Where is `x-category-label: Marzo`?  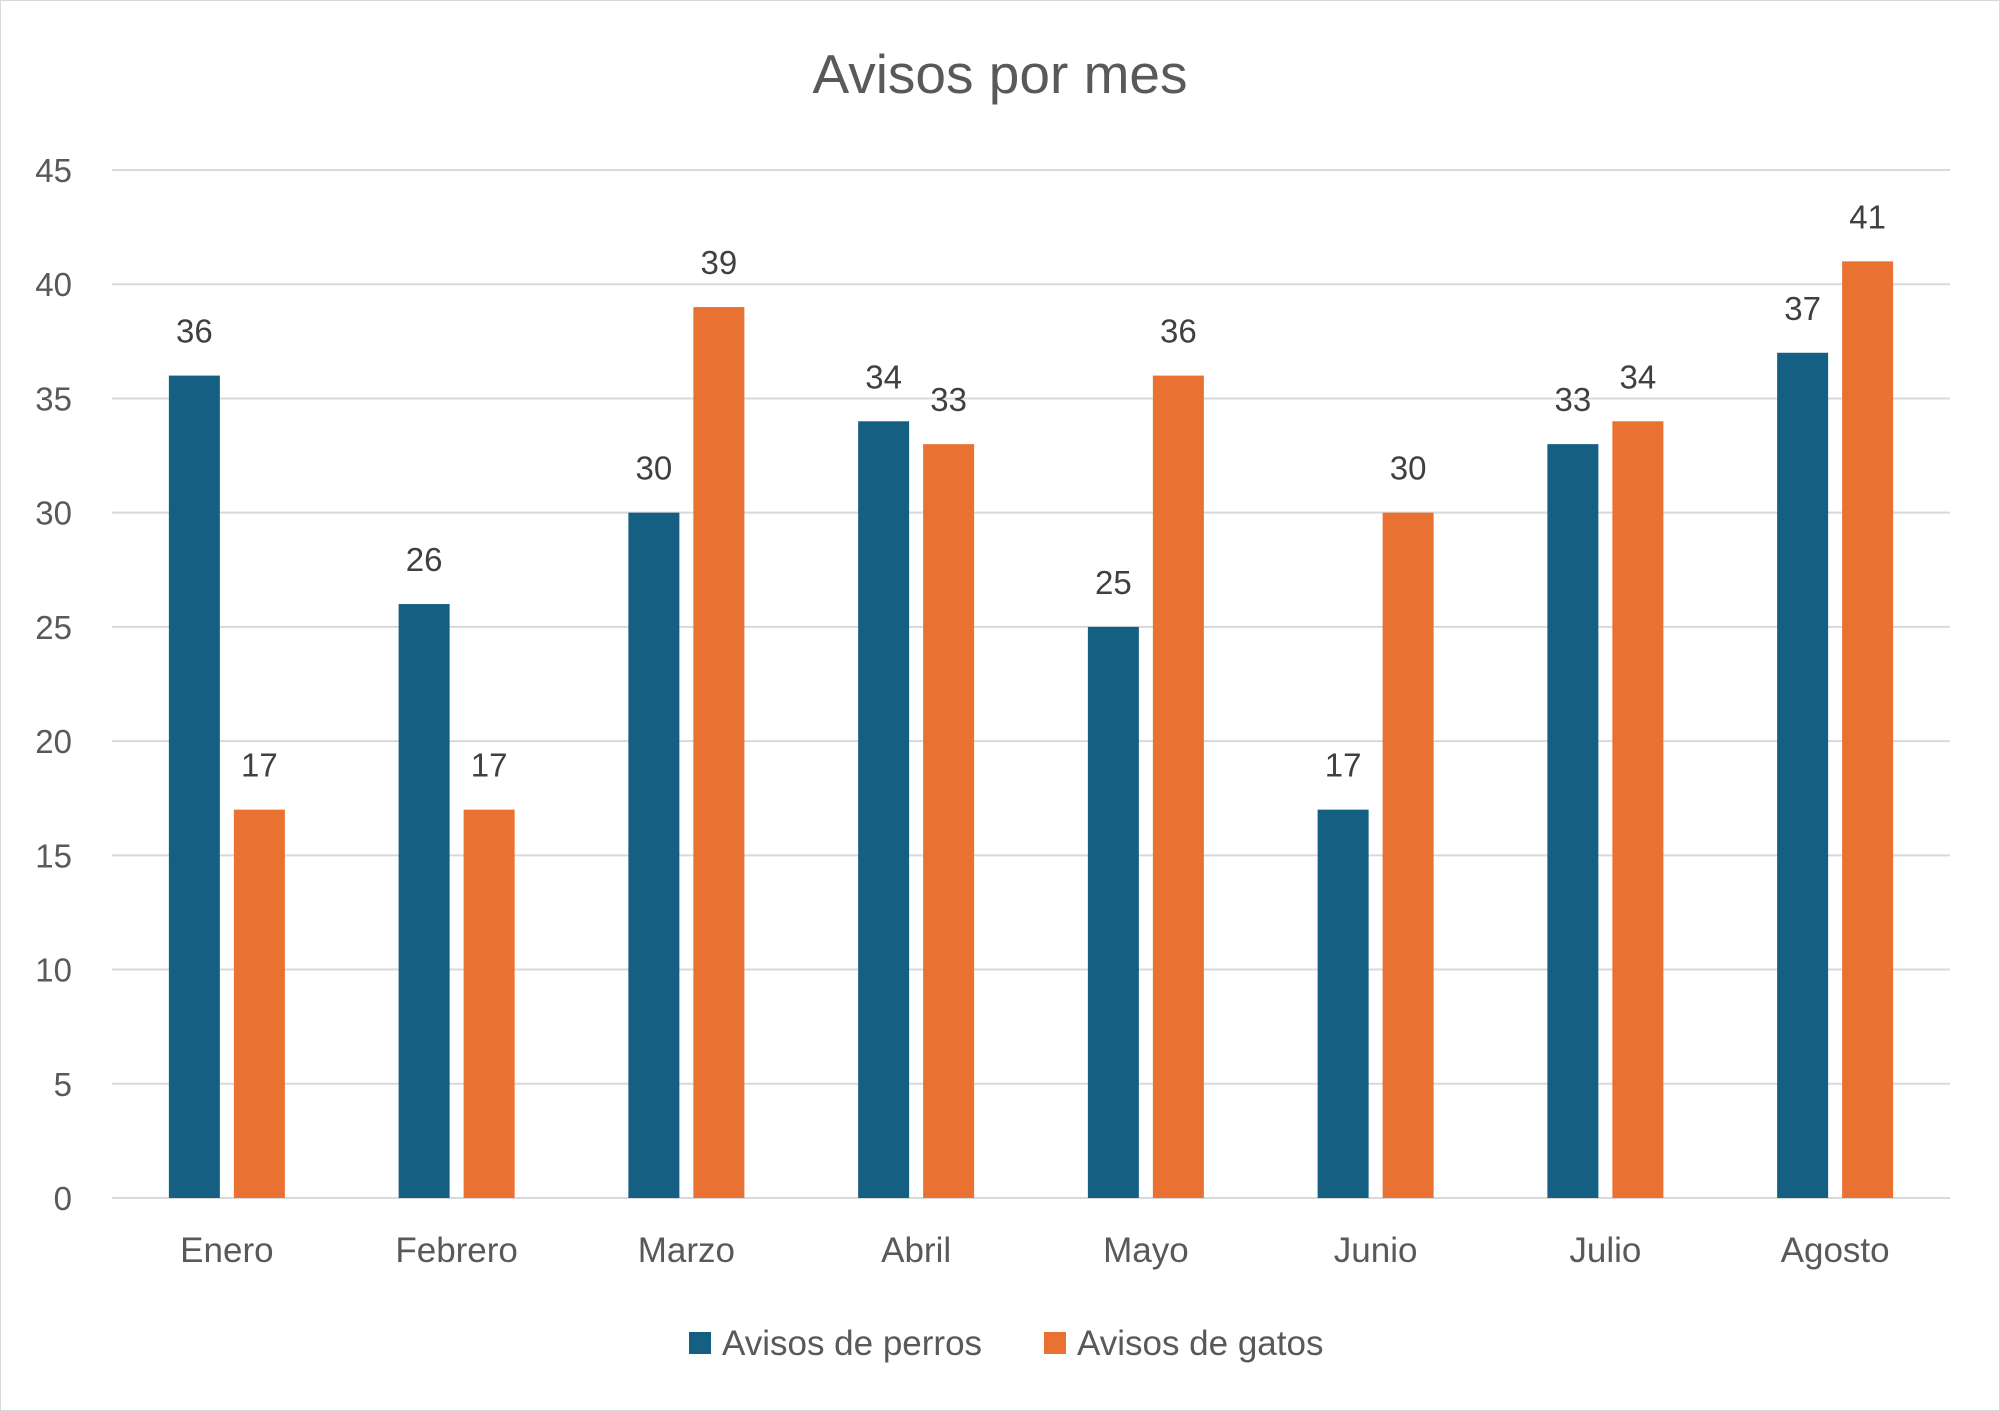
x-category-label: Marzo is located at coordinates (686, 1250).